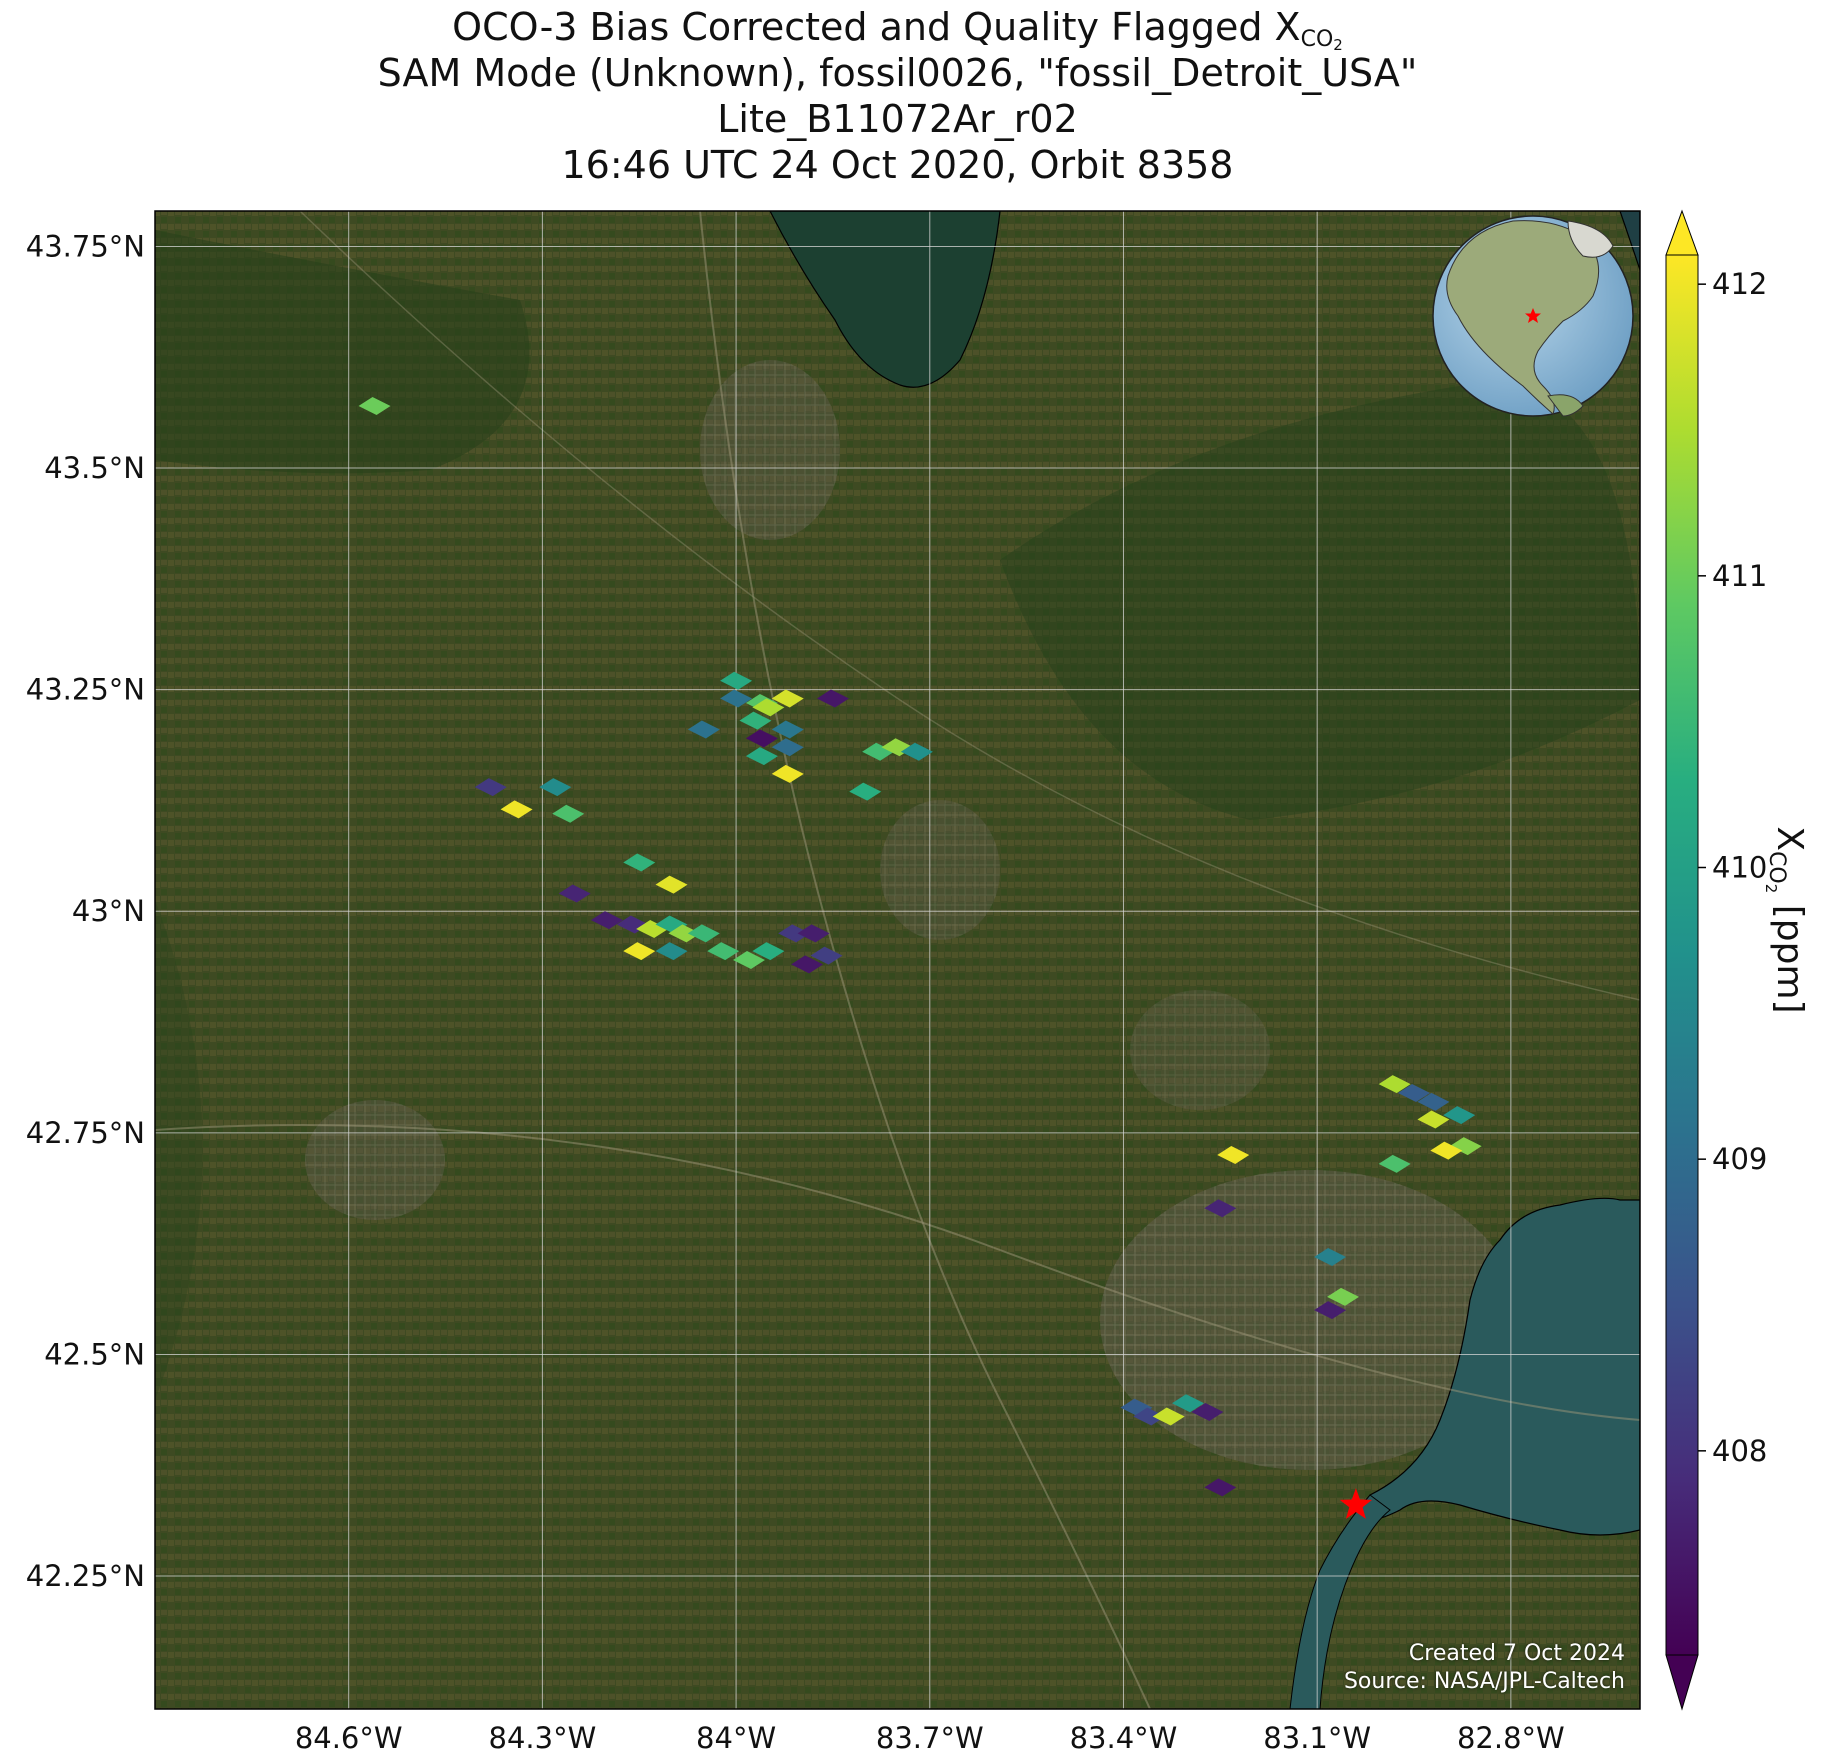  What do you see at coordinates (1511, 1738) in the screenshot?
I see `lon-tick-label: 82.8°W` at bounding box center [1511, 1738].